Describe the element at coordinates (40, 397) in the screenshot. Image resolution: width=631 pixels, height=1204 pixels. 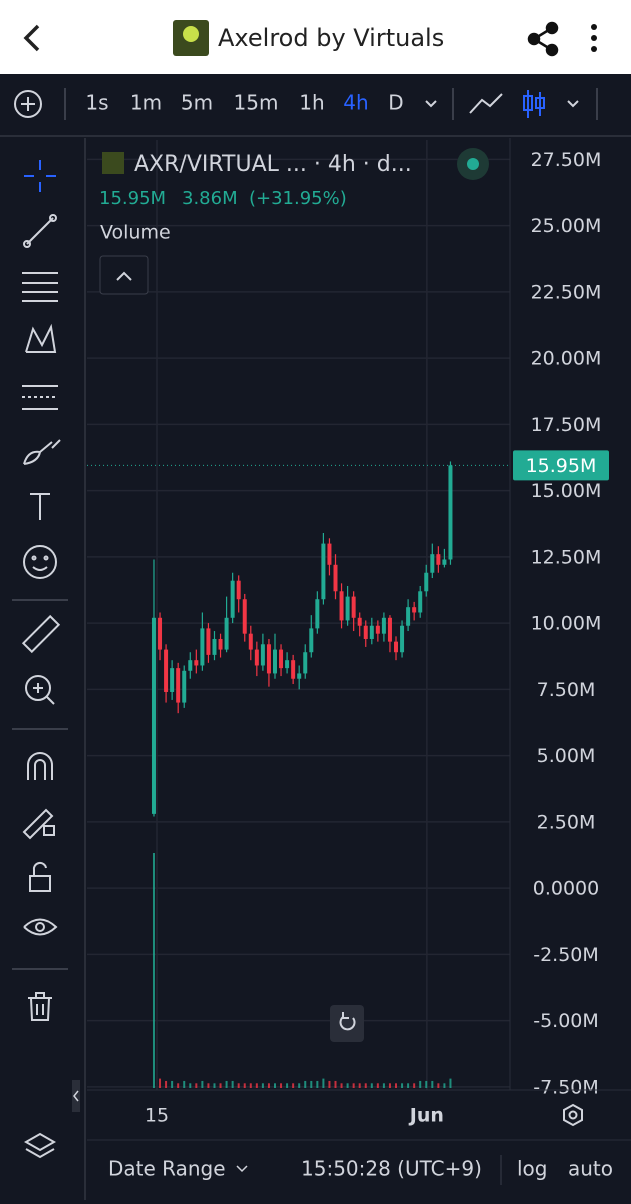
I see `prediction-tool` at that location.